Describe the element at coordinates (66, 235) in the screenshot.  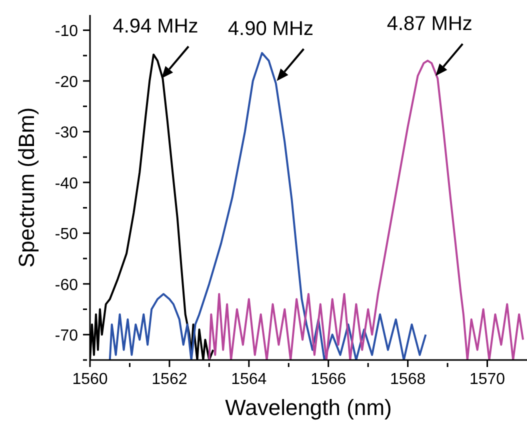
I see `y-tick-label: -50` at that location.